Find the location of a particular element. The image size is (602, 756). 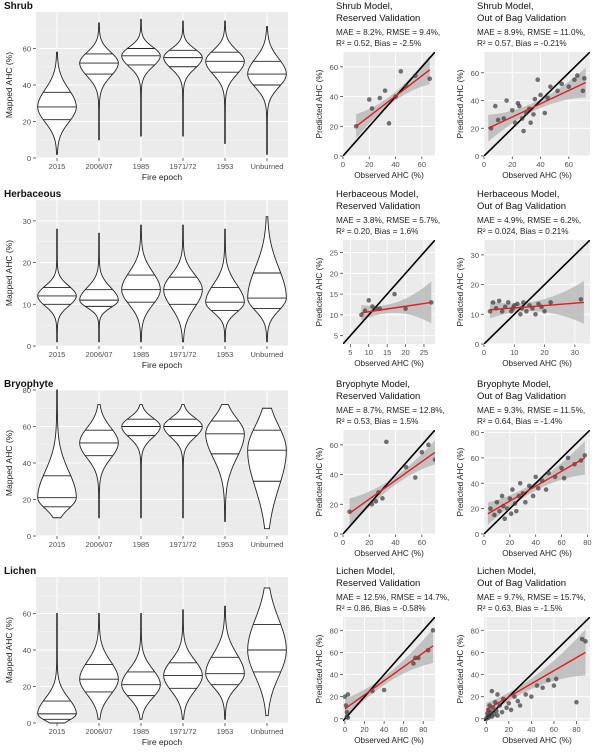

violin-y-tick-label: 0 is located at coordinates (29, 346).